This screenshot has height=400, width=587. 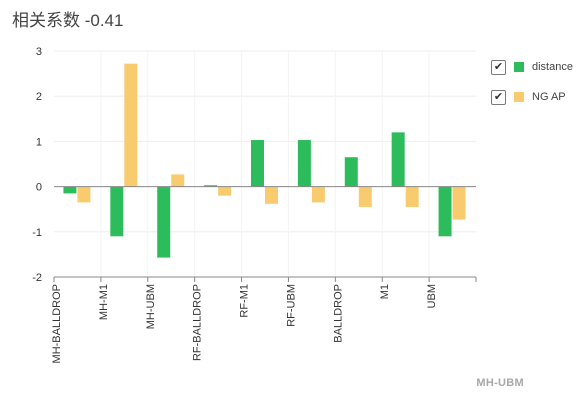 What do you see at coordinates (519, 97) in the screenshot?
I see `legend-swatch-ng-ap` at bounding box center [519, 97].